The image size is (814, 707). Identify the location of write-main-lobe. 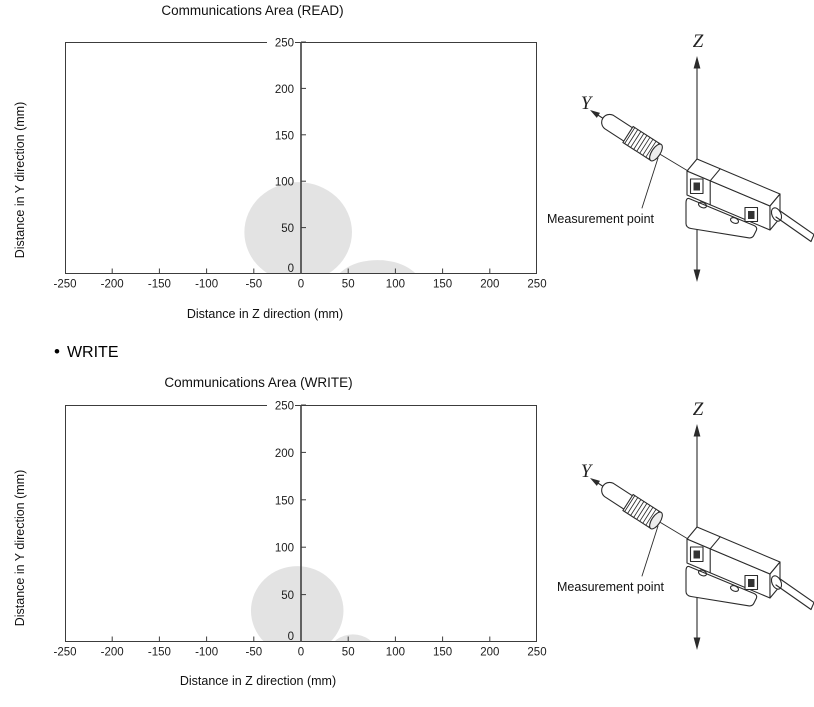
(297, 604).